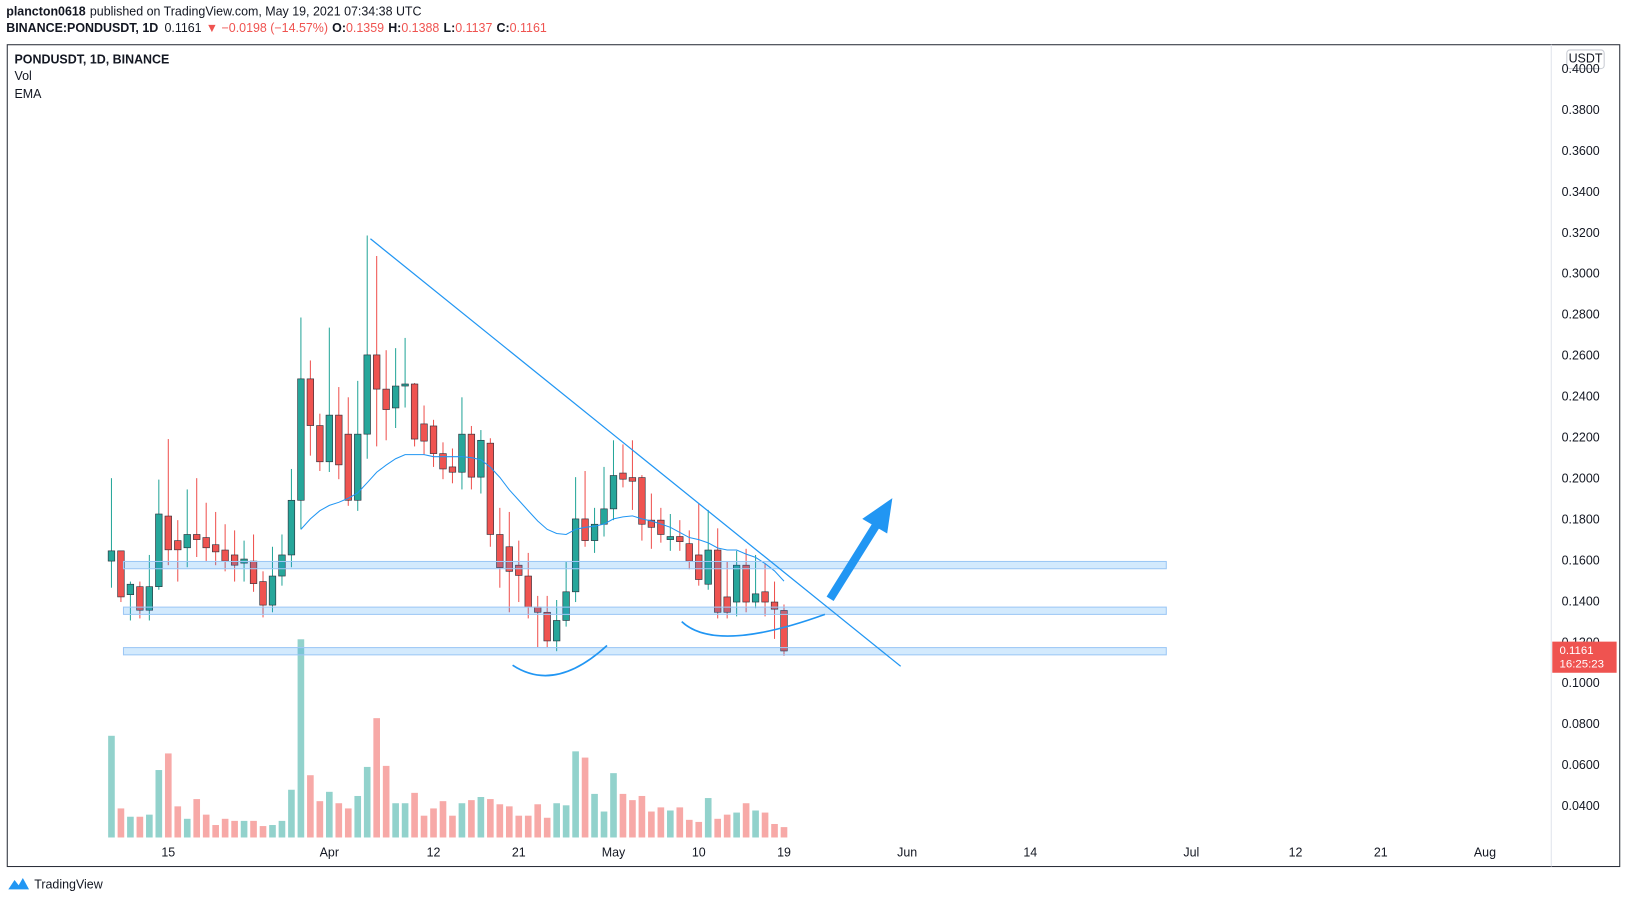 This screenshot has height=904, width=1627. I want to click on brand: TradingView, so click(68, 884).